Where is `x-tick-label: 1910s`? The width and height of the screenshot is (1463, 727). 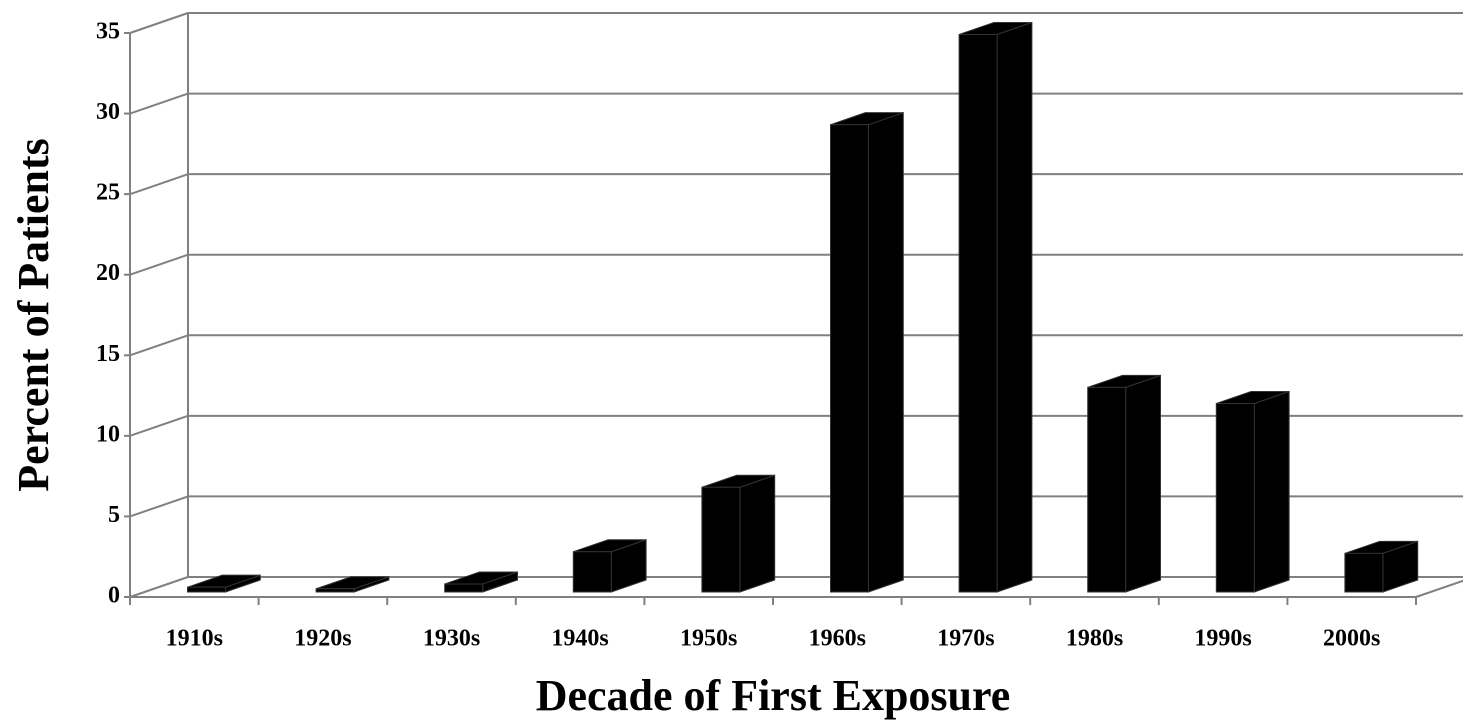 x-tick-label: 1910s is located at coordinates (194, 639).